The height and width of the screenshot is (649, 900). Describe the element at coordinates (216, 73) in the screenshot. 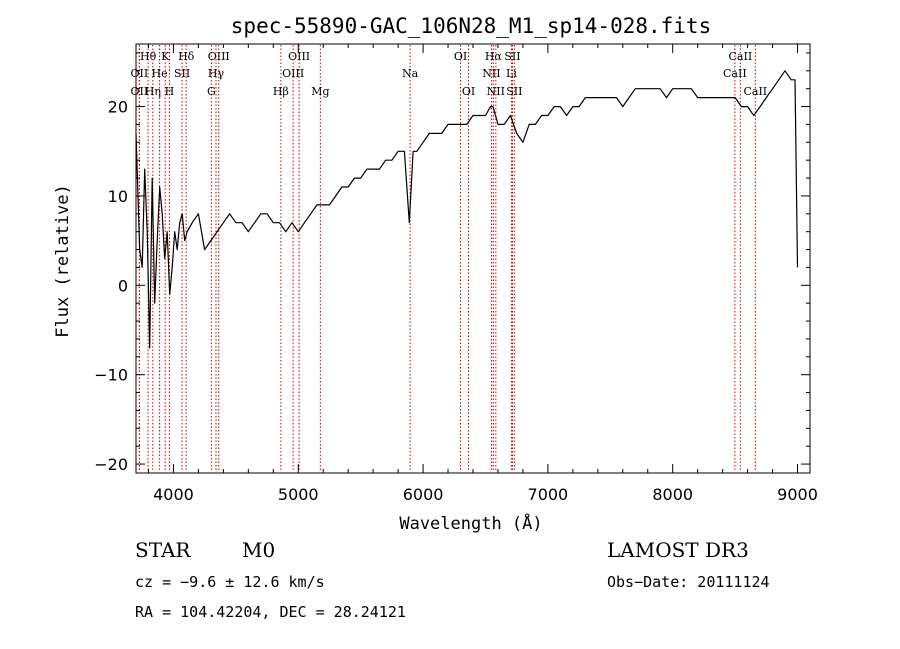

I see `spectral-line-label: Hγ` at that location.